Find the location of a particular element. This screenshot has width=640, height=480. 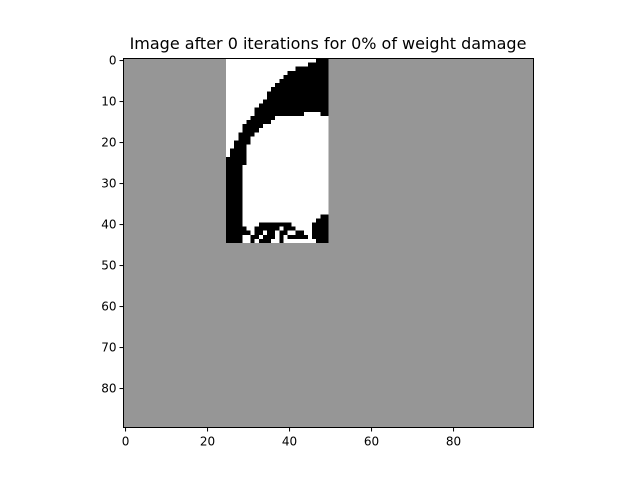

y-tick-label: 20 is located at coordinates (108, 143).